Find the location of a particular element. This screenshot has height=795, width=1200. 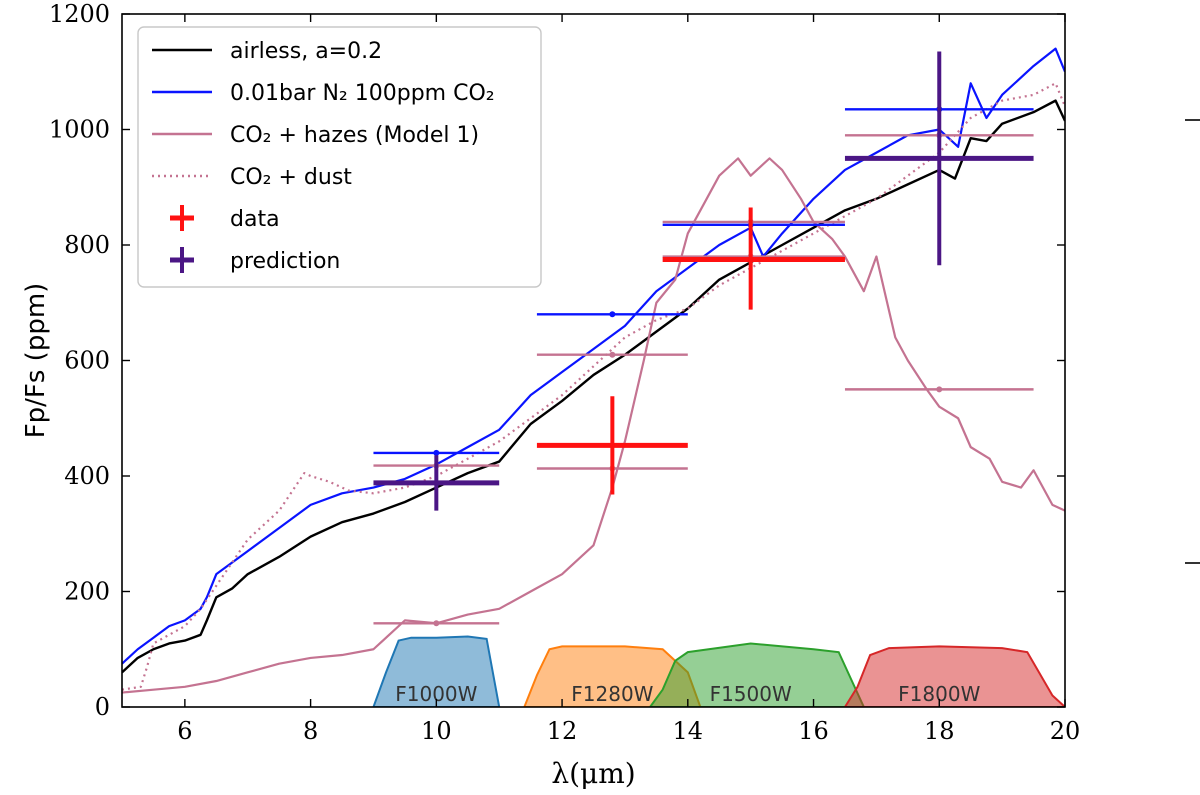

x-tick-label: 10 is located at coordinates (436, 731).